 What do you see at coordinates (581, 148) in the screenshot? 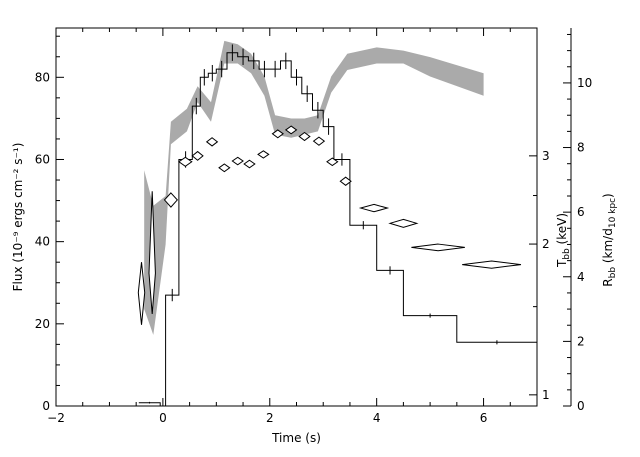
I see `rbb-tick-label: 8` at bounding box center [581, 148].